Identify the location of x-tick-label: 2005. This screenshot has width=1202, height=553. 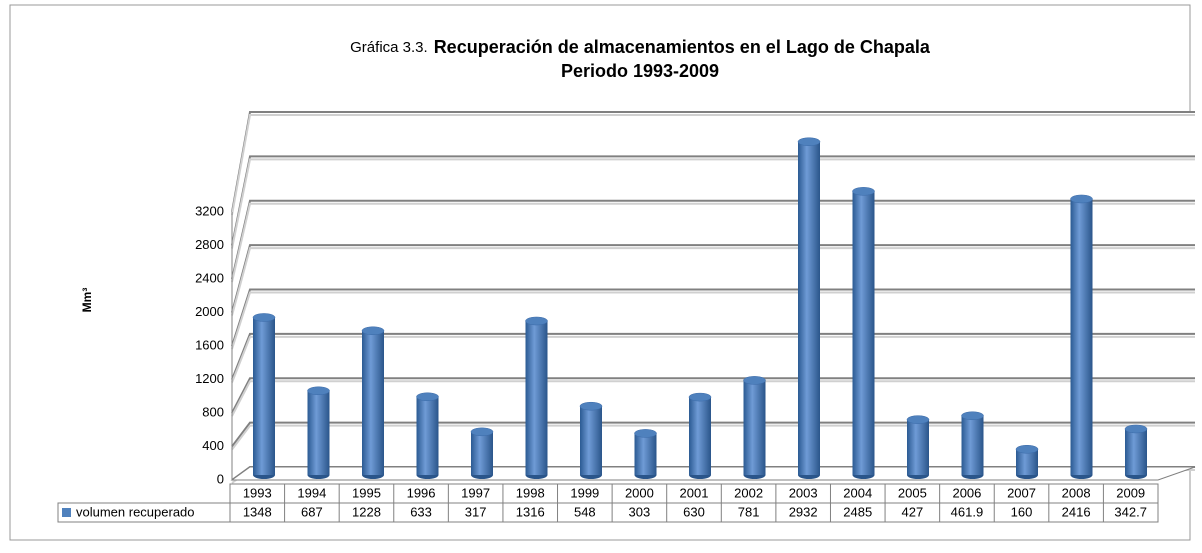
(912, 492).